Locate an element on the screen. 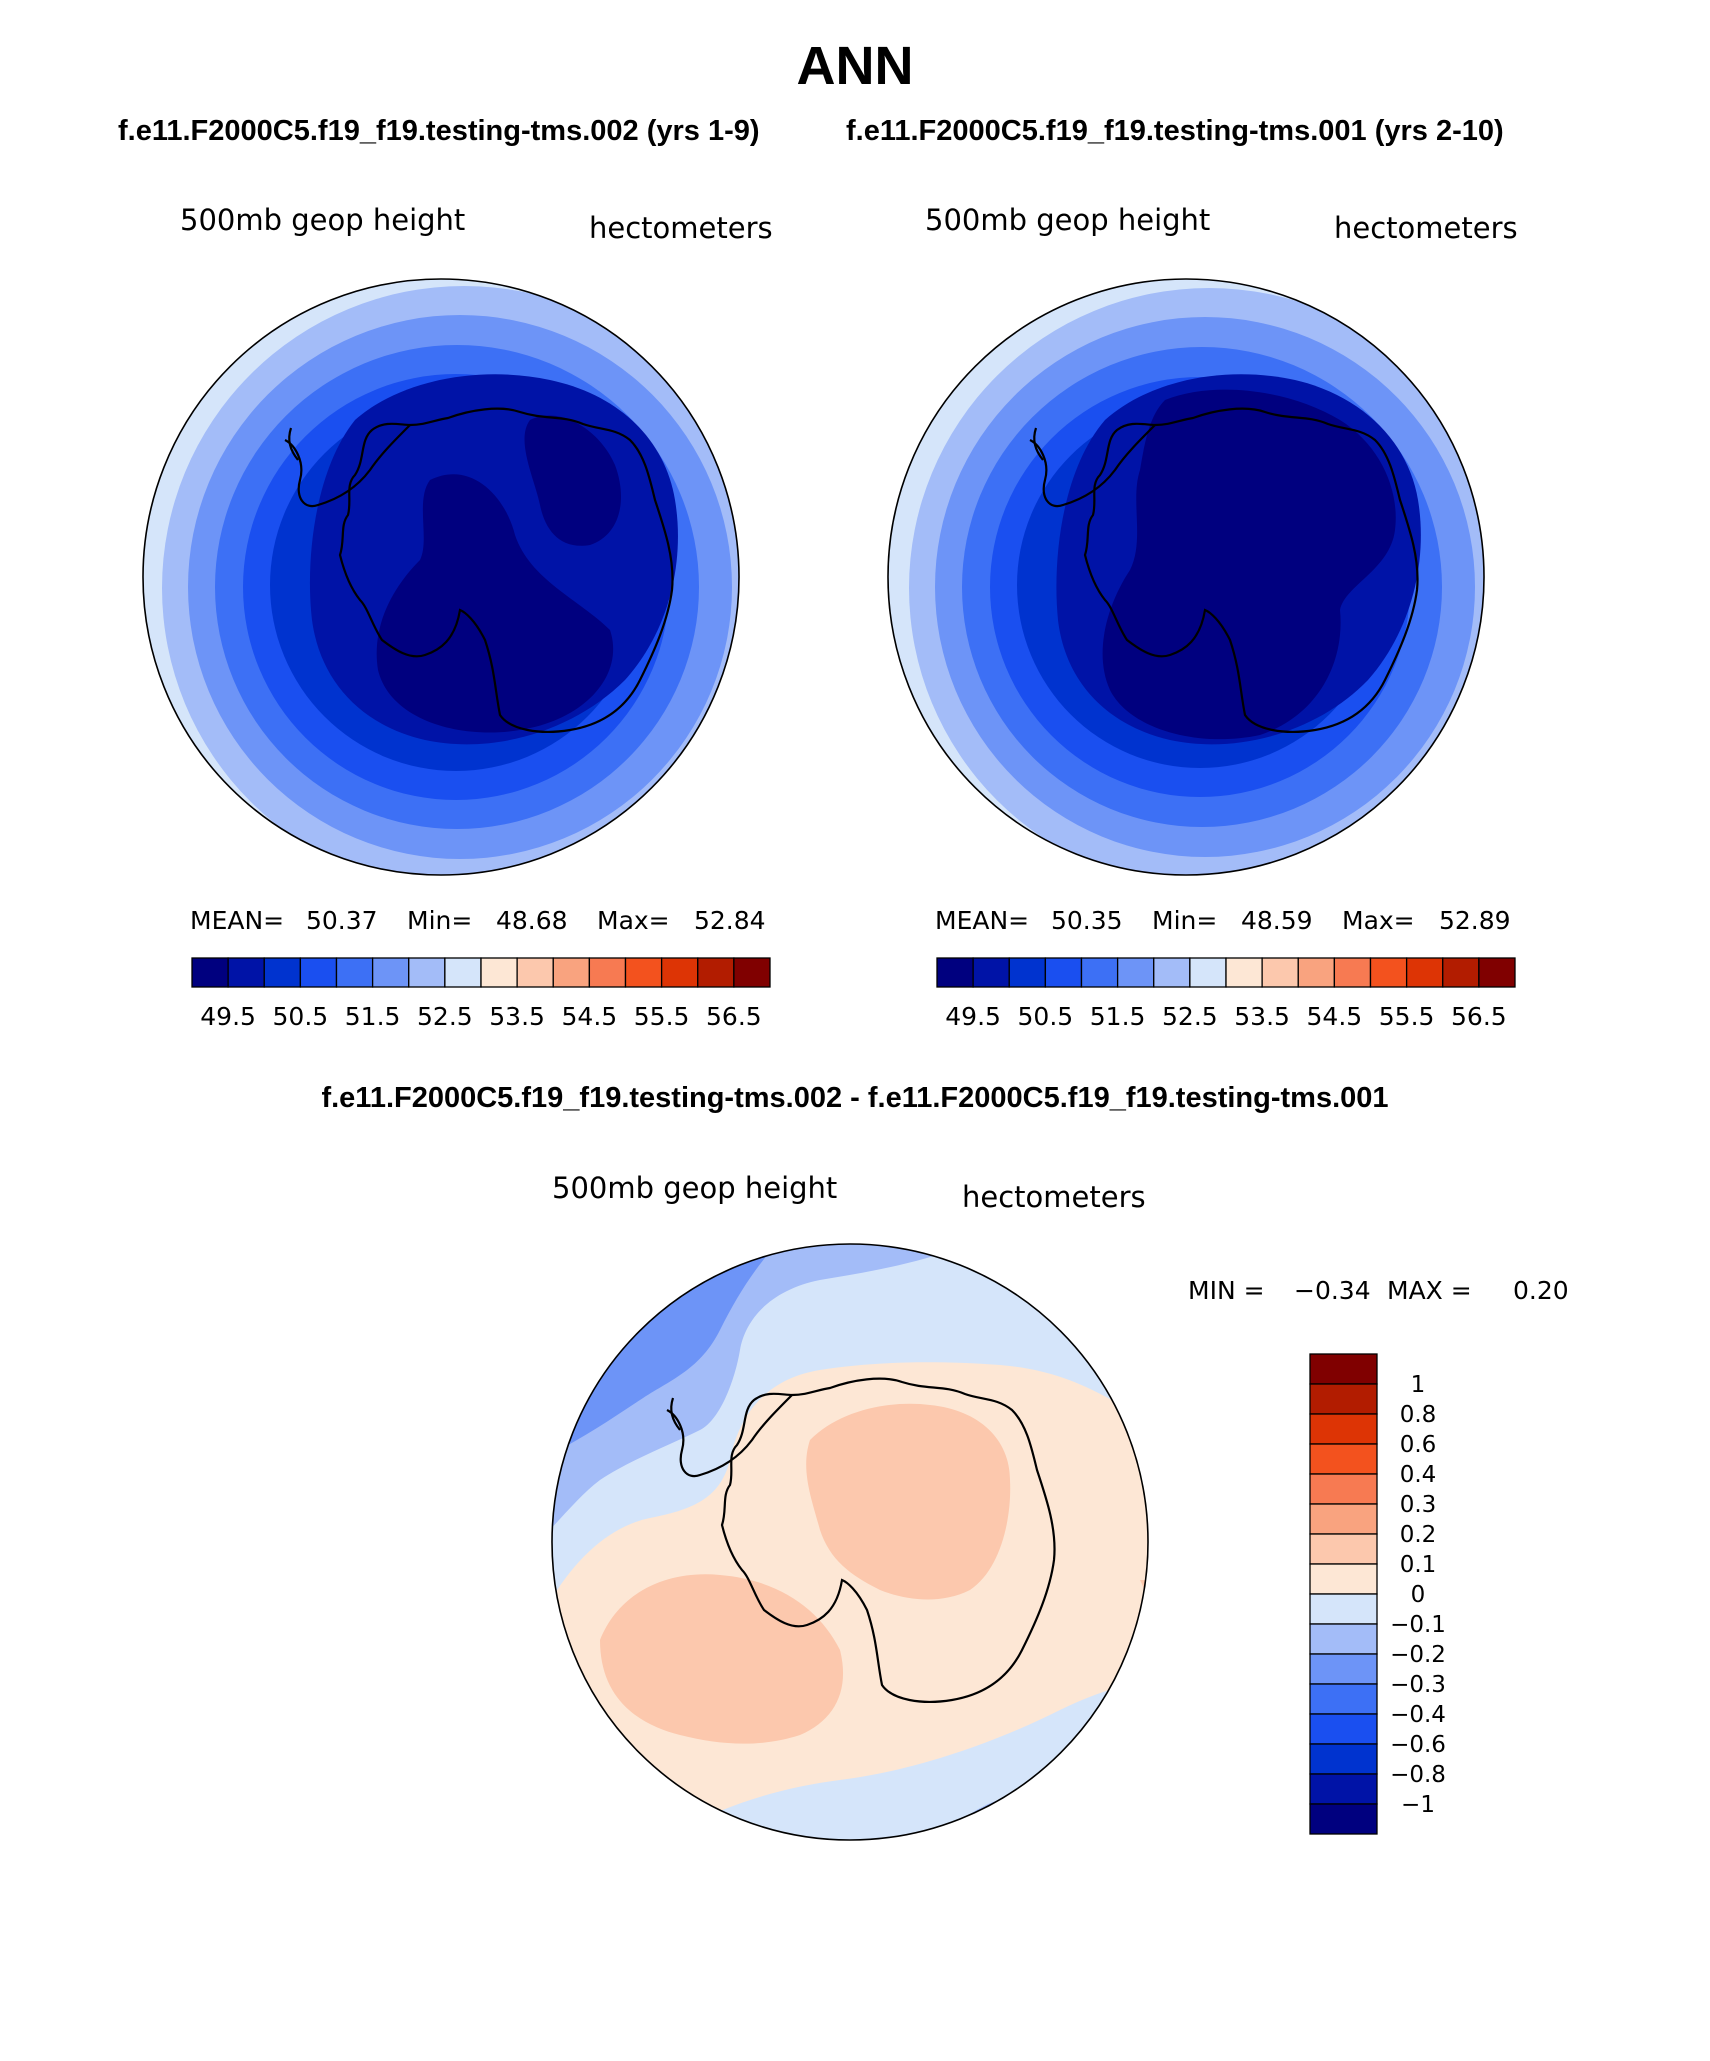 The height and width of the screenshot is (2061, 1710). panel-b-map is located at coordinates (1186, 577).